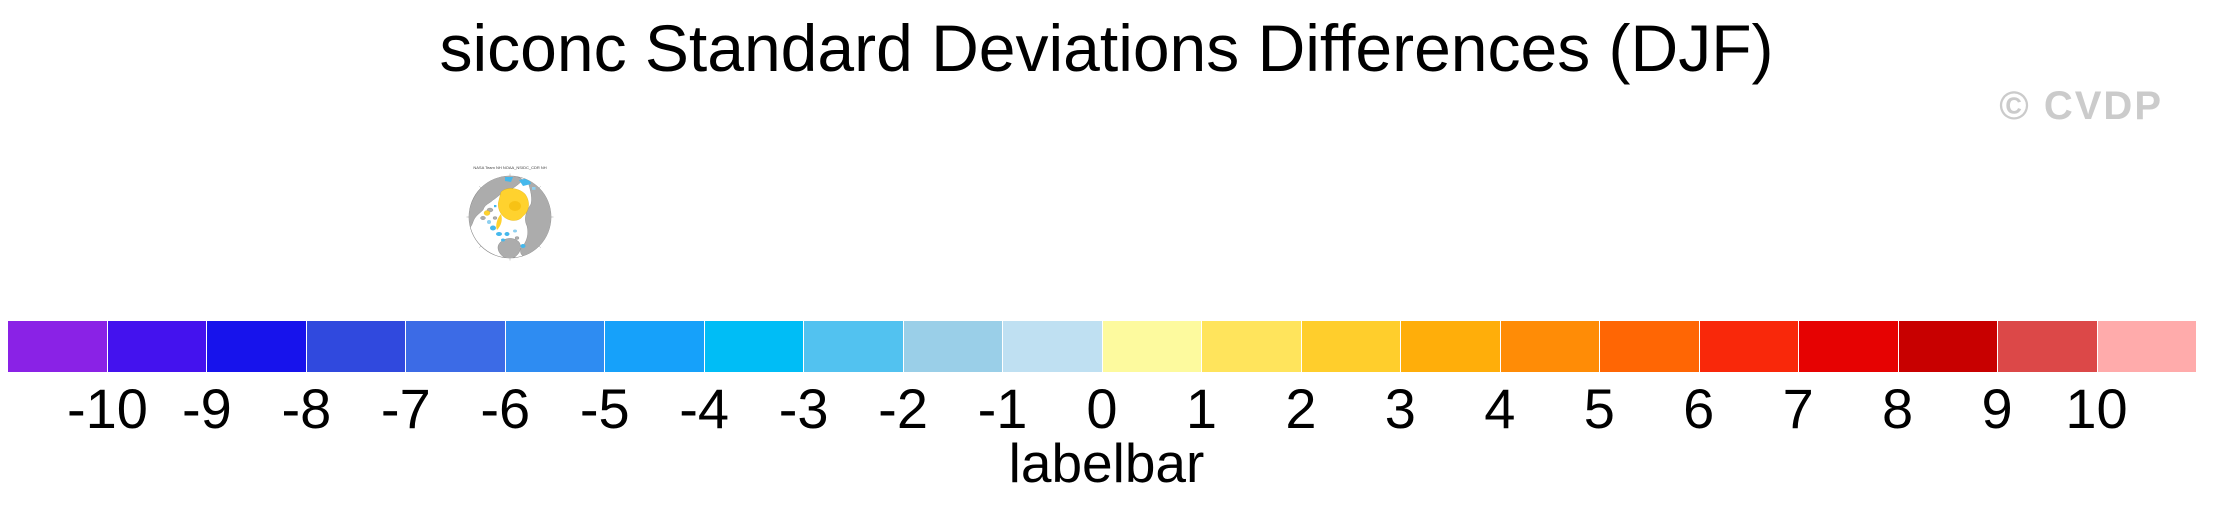 The height and width of the screenshot is (521, 2213). Describe the element at coordinates (1500, 408) in the screenshot. I see `colorbar-tick-label: 4` at that location.